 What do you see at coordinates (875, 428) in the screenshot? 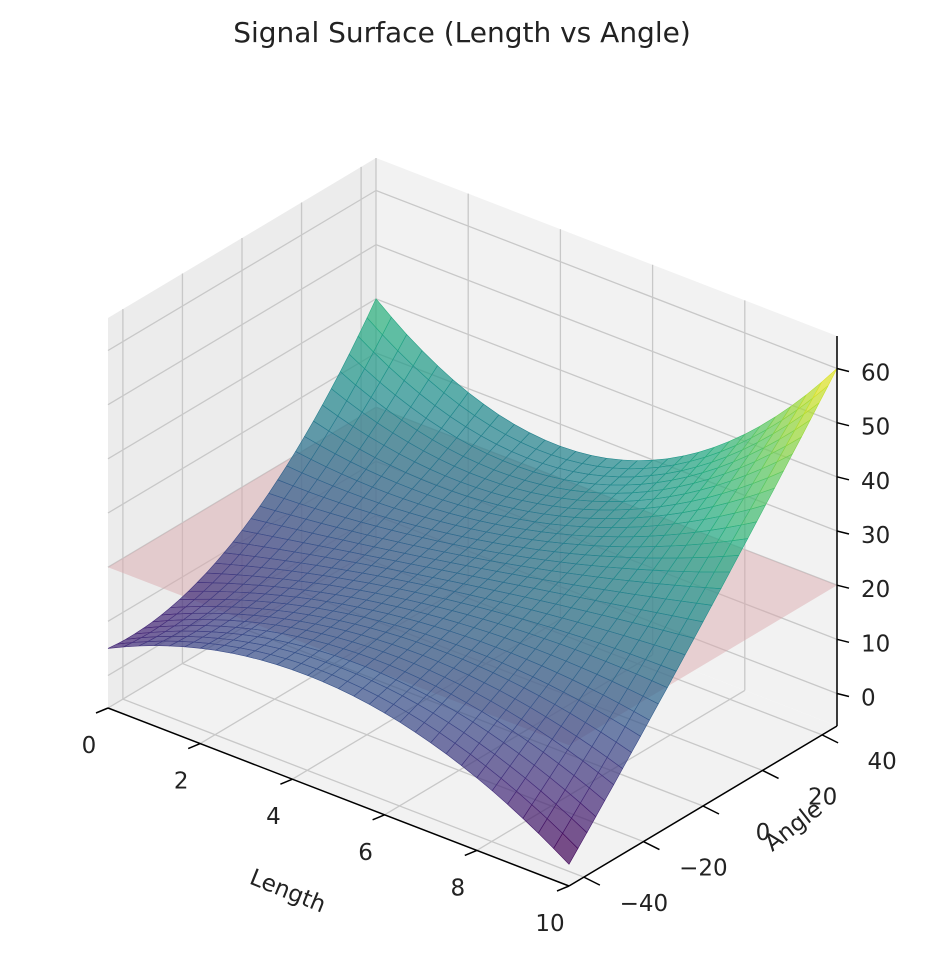
I see `z-tick-label: 50` at bounding box center [875, 428].